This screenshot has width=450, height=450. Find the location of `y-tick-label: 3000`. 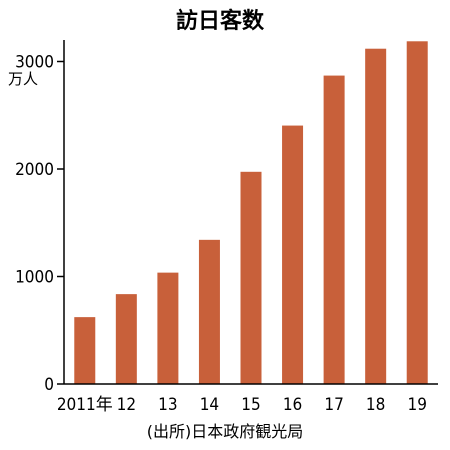

y-tick-label: 3000 is located at coordinates (34, 63).